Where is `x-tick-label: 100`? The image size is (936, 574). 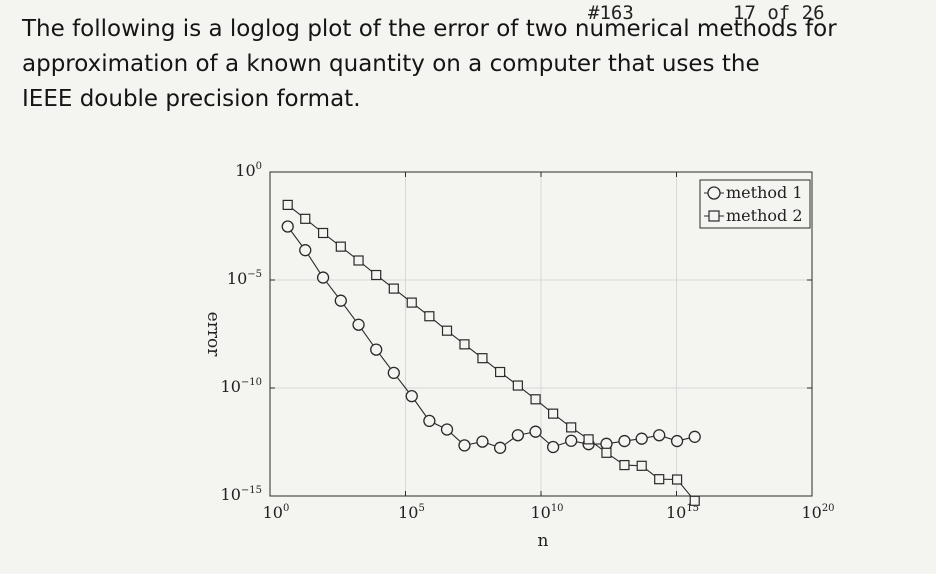 x-tick-label: 100 is located at coordinates (276, 512).